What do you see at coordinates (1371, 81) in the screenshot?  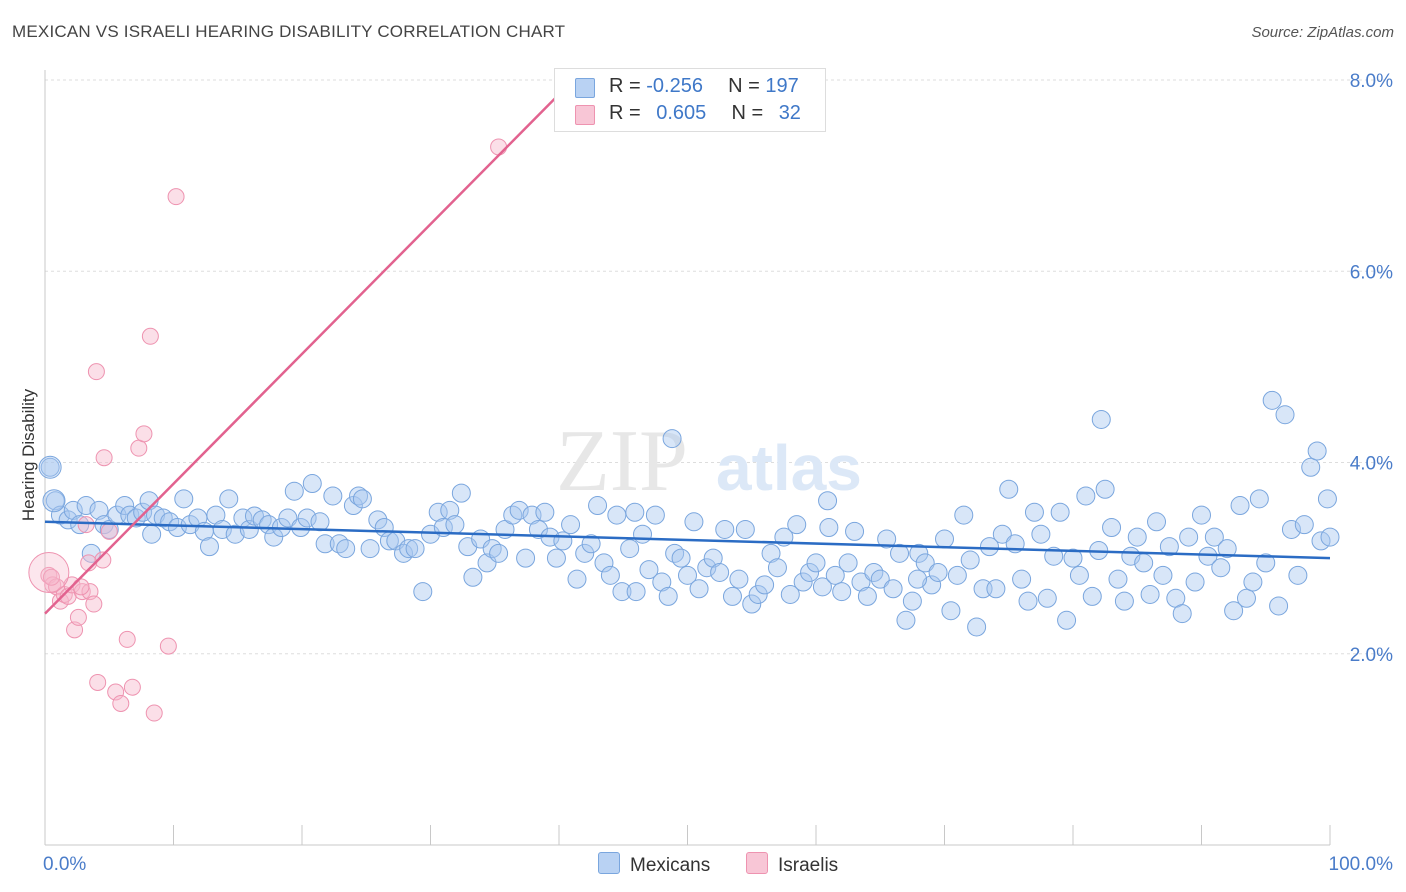 I see `y-tick-label-3: 8.0%` at bounding box center [1371, 81].